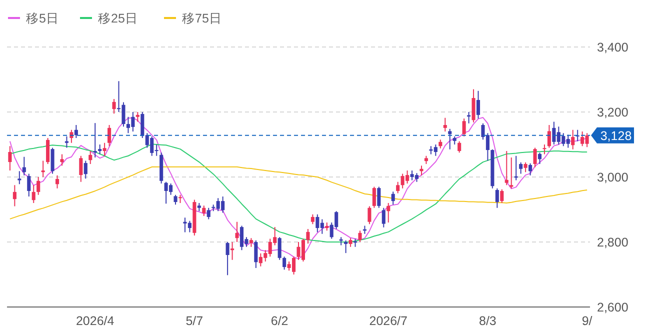  What do you see at coordinates (612, 243) in the screenshot?
I see `y-tick-label: 2,800` at bounding box center [612, 243].